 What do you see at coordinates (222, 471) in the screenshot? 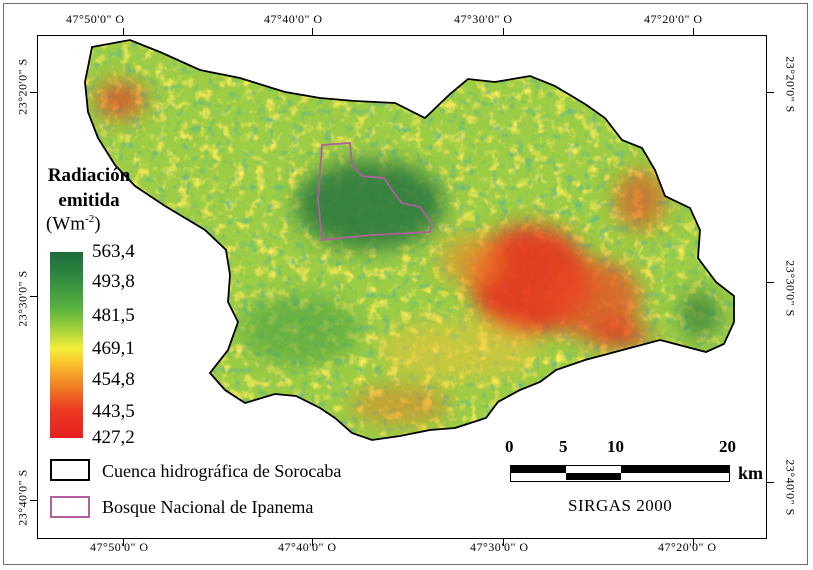
I see `basin-legend-label: Cuenca hidrográfica de Sorocaba` at bounding box center [222, 471].